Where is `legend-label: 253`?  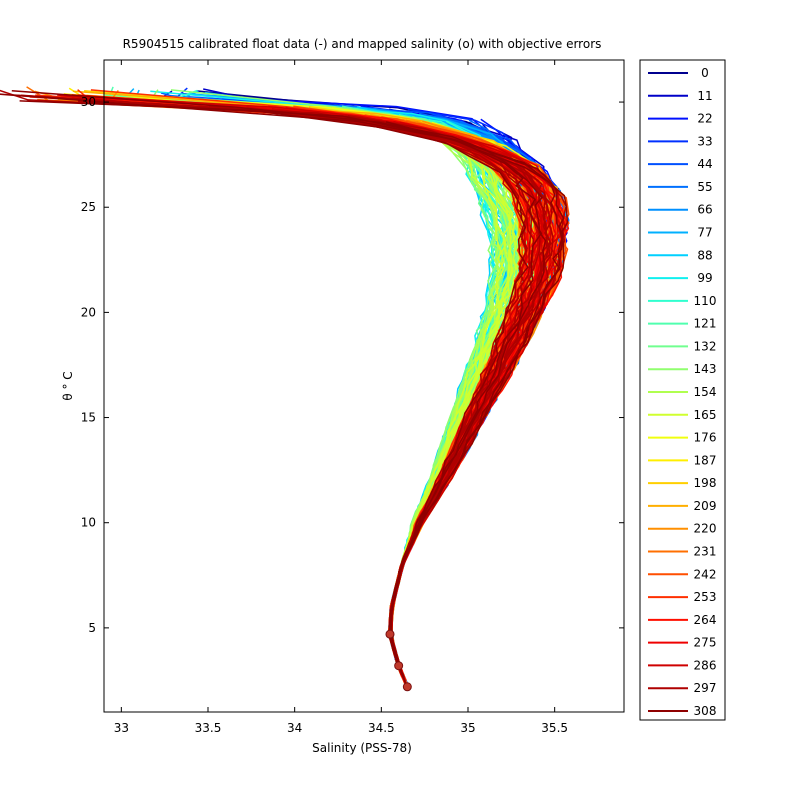
legend-label: 253 is located at coordinates (705, 597).